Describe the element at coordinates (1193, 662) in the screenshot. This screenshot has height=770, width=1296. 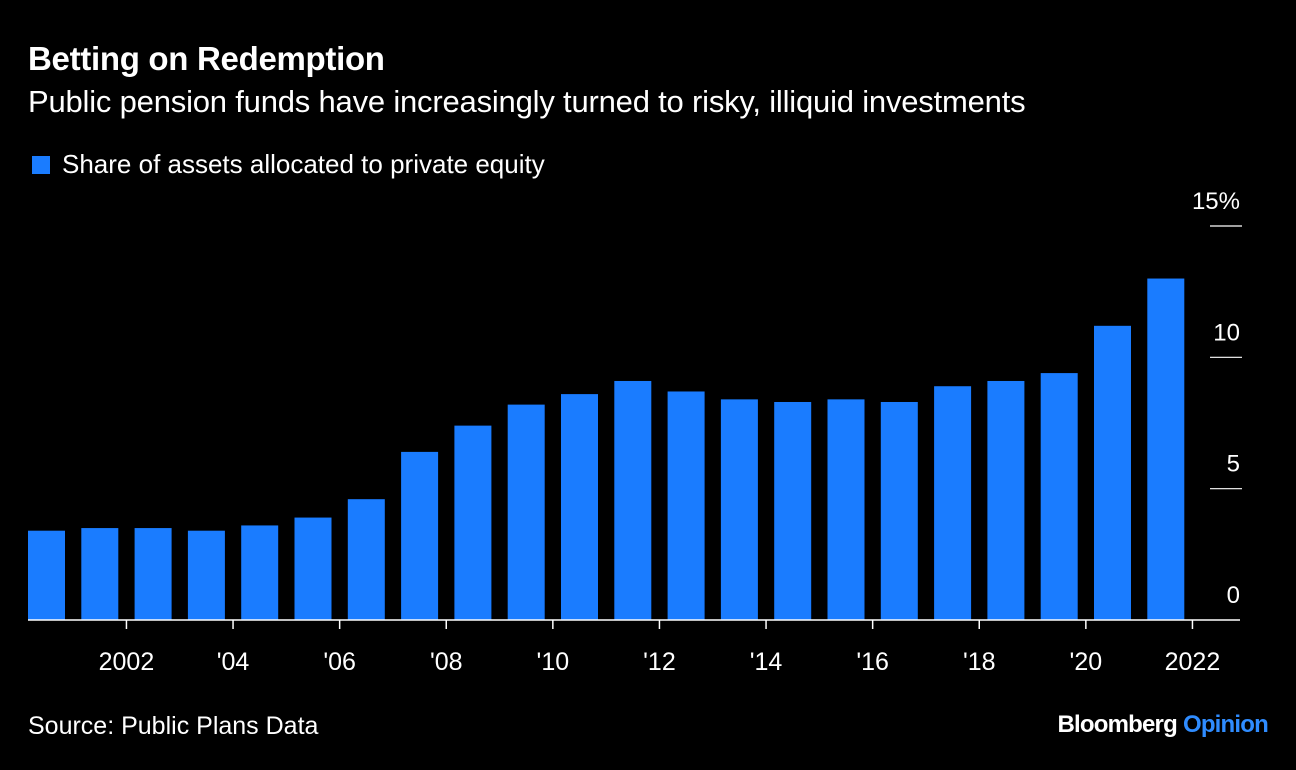
I see `x-tick-label: 2022` at that location.